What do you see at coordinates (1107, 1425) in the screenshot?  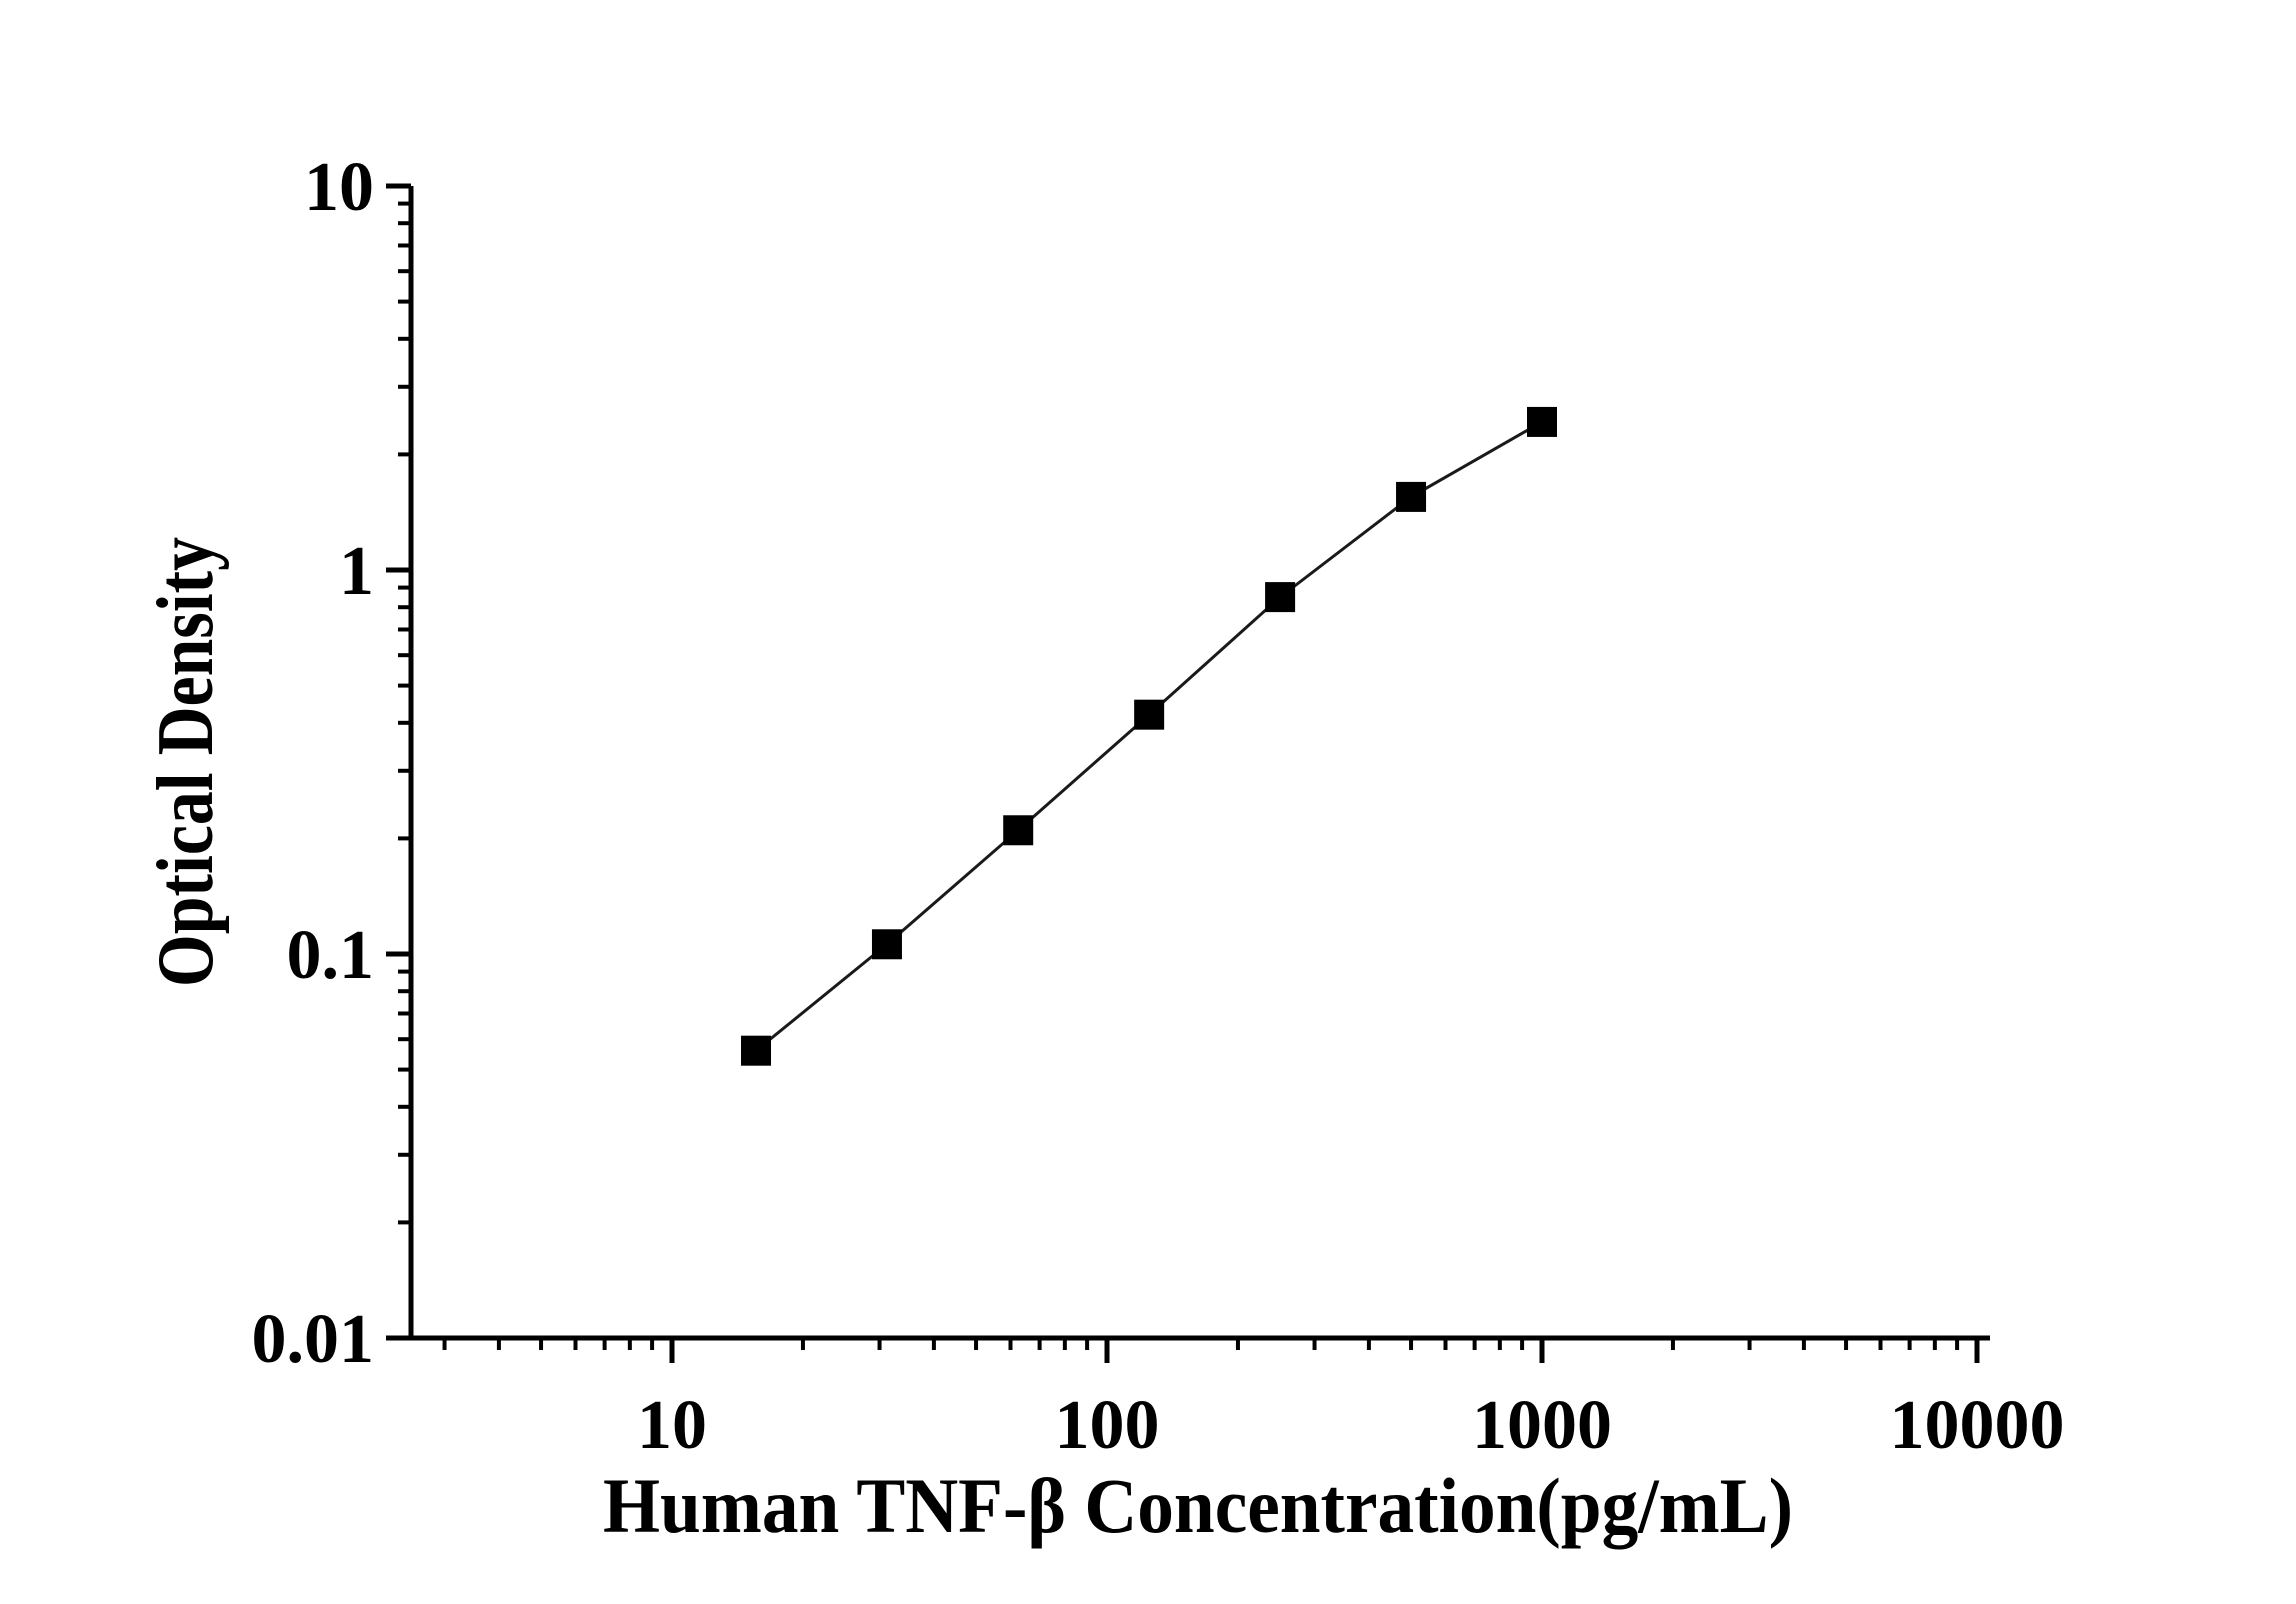 I see `x-tick-label: 100` at bounding box center [1107, 1425].